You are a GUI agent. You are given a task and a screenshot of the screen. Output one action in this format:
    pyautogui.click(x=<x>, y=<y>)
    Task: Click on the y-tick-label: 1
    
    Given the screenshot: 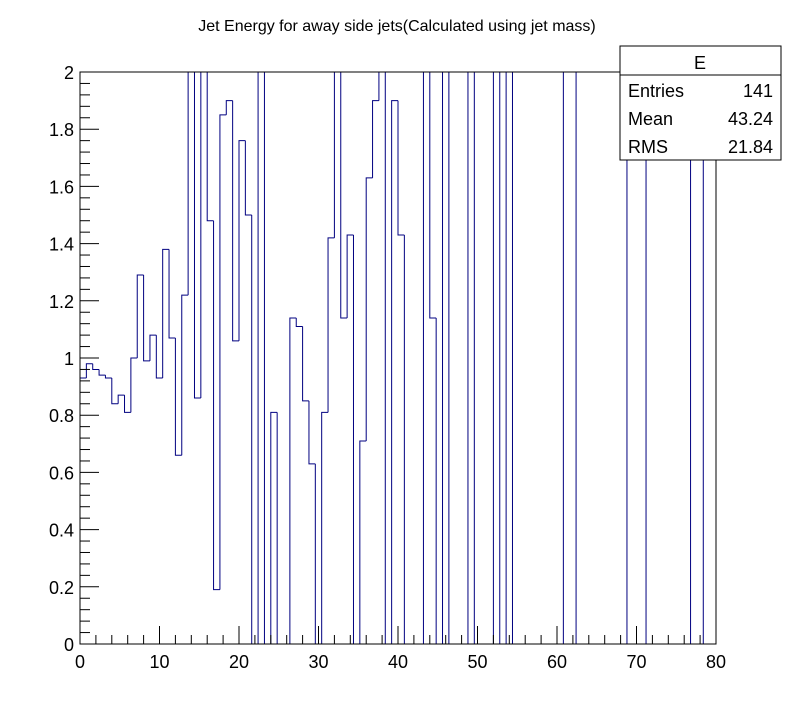 What is the action you would take?
    pyautogui.click(x=69, y=359)
    